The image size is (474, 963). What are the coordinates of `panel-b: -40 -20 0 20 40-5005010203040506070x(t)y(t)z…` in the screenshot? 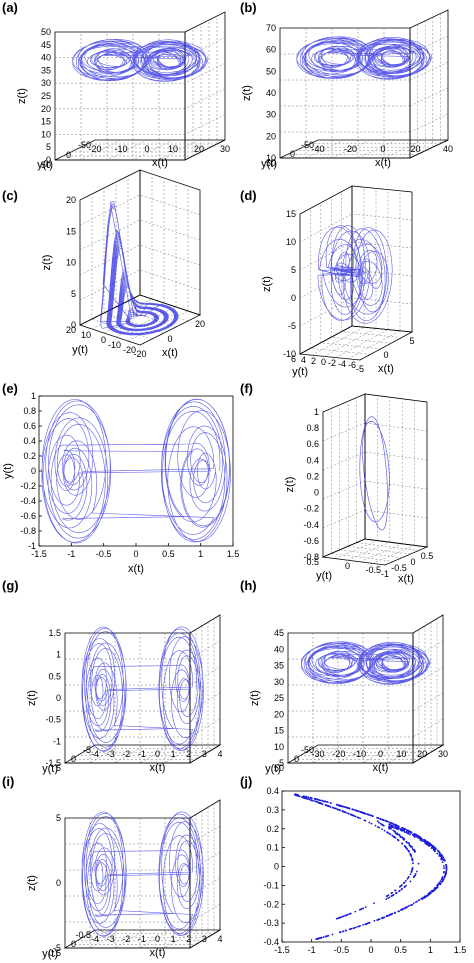 It's located at (346, 85).